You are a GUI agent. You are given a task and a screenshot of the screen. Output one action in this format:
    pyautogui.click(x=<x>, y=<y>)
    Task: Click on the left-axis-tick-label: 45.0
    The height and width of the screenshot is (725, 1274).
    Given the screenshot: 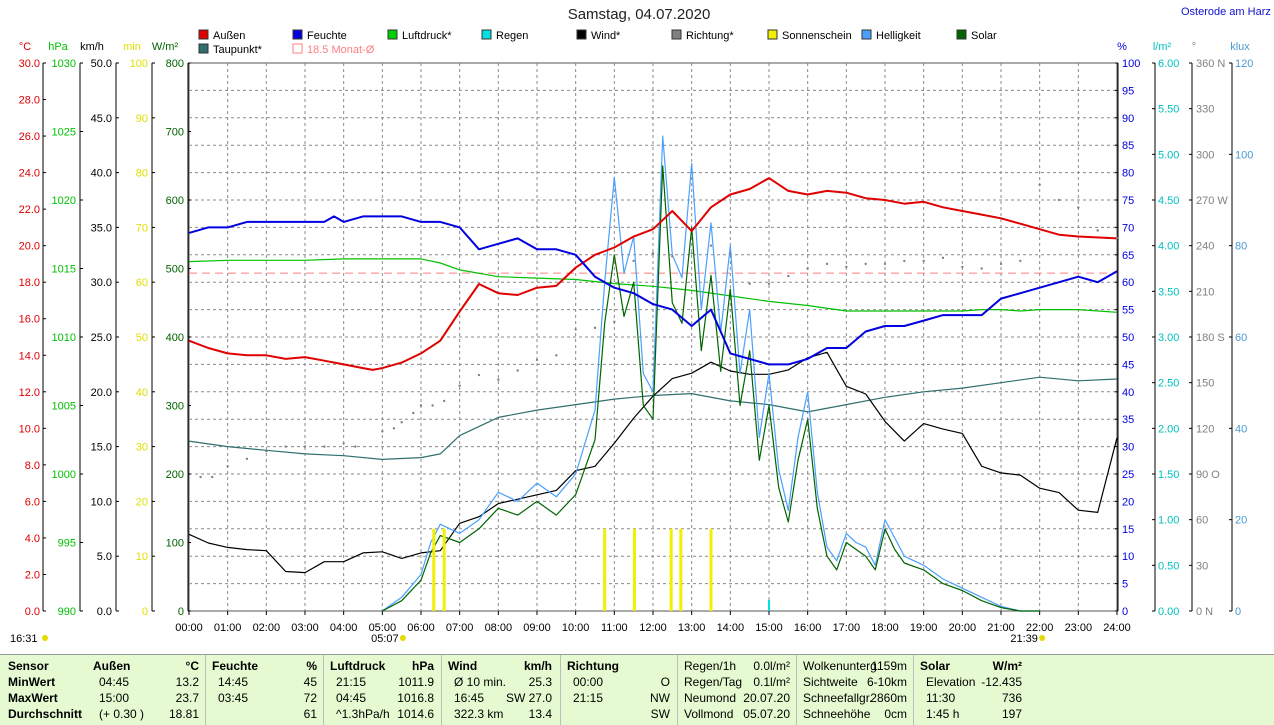 What is the action you would take?
    pyautogui.click(x=101, y=119)
    